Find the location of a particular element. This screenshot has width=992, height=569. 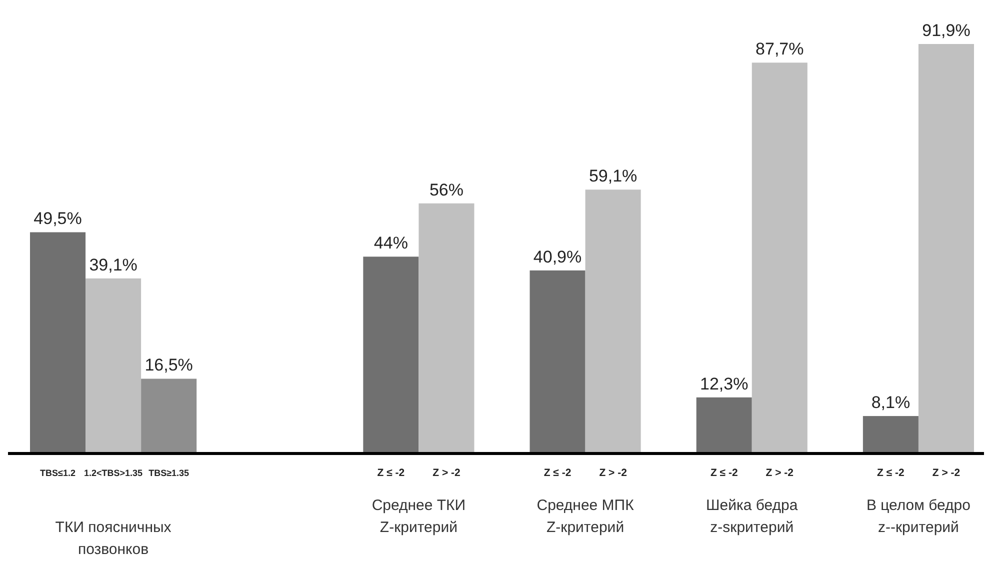

x-tick-label: TBS≥1.35 is located at coordinates (169, 473).